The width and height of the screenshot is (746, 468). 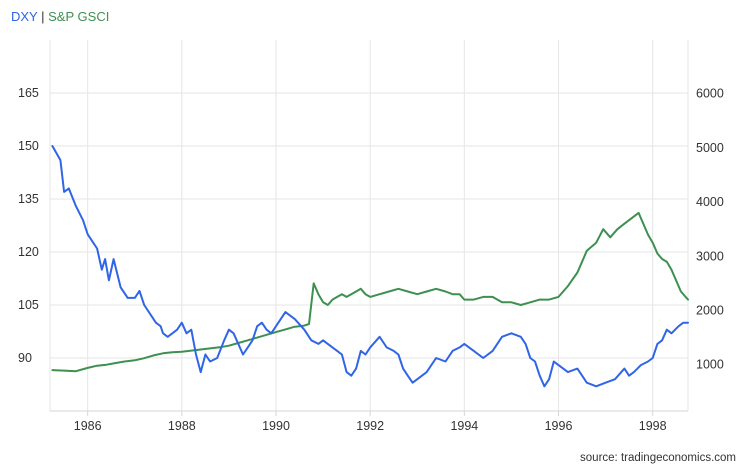 I want to click on left-tick-label: 135, so click(x=28, y=199).